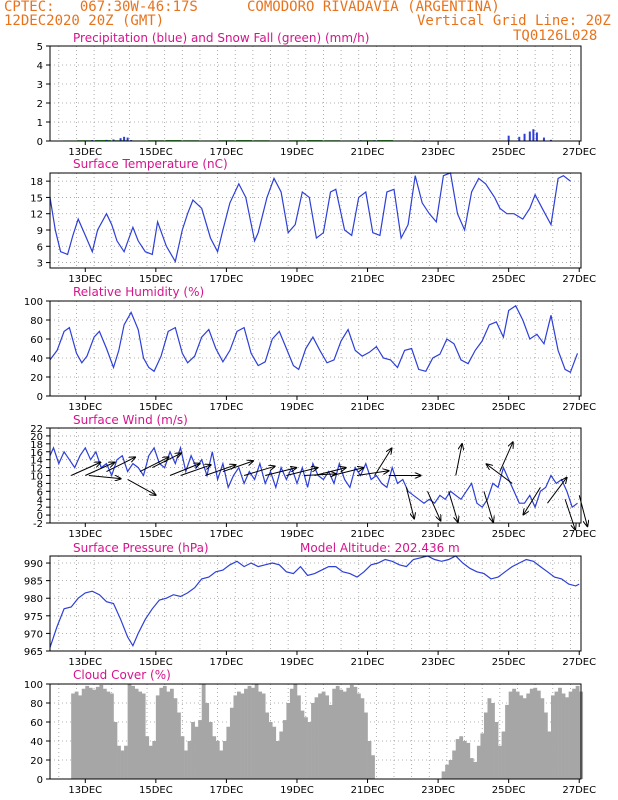 The image size is (618, 800). I want to click on xtick-label-precip: 23DEC, so click(438, 152).